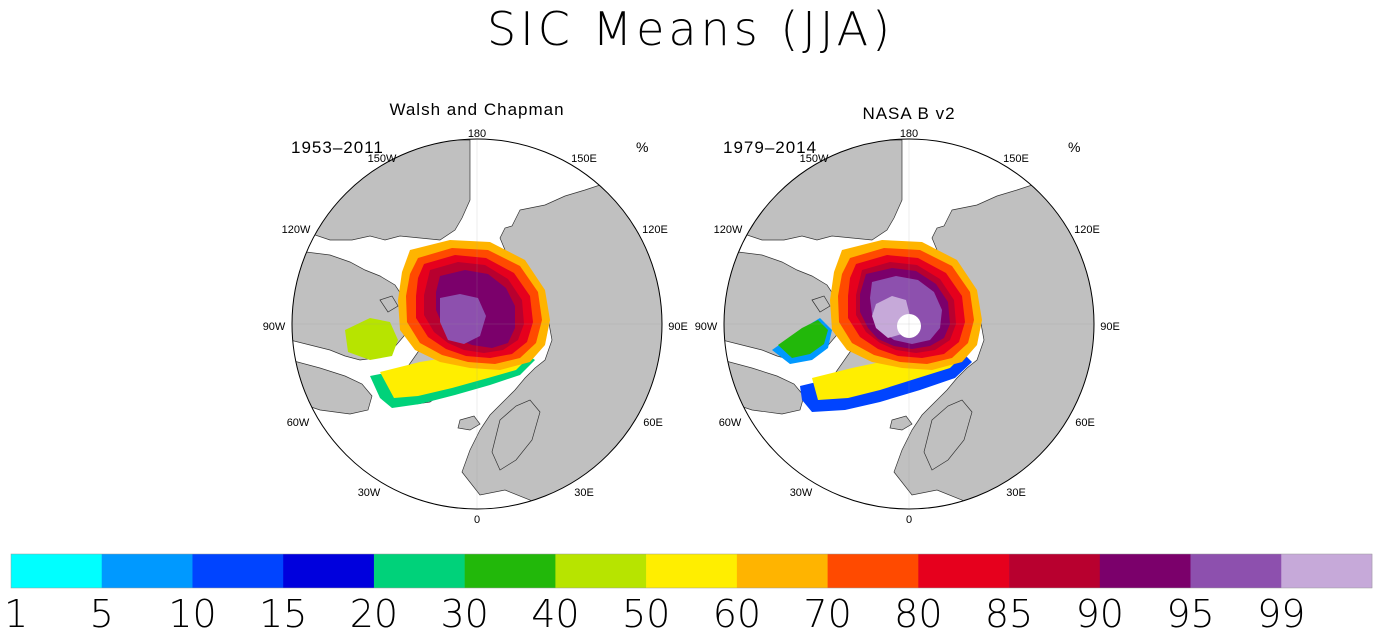  I want to click on colorbar-tick-label: 20, so click(374, 614).